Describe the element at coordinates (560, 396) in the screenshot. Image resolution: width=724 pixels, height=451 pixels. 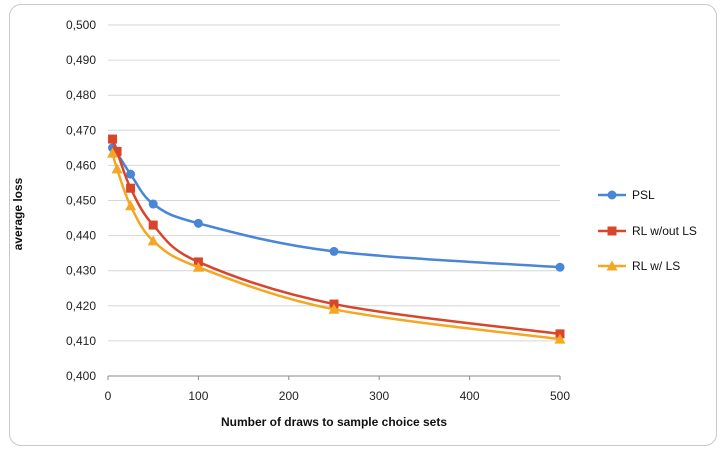
I see `x-tick-label: 500` at that location.